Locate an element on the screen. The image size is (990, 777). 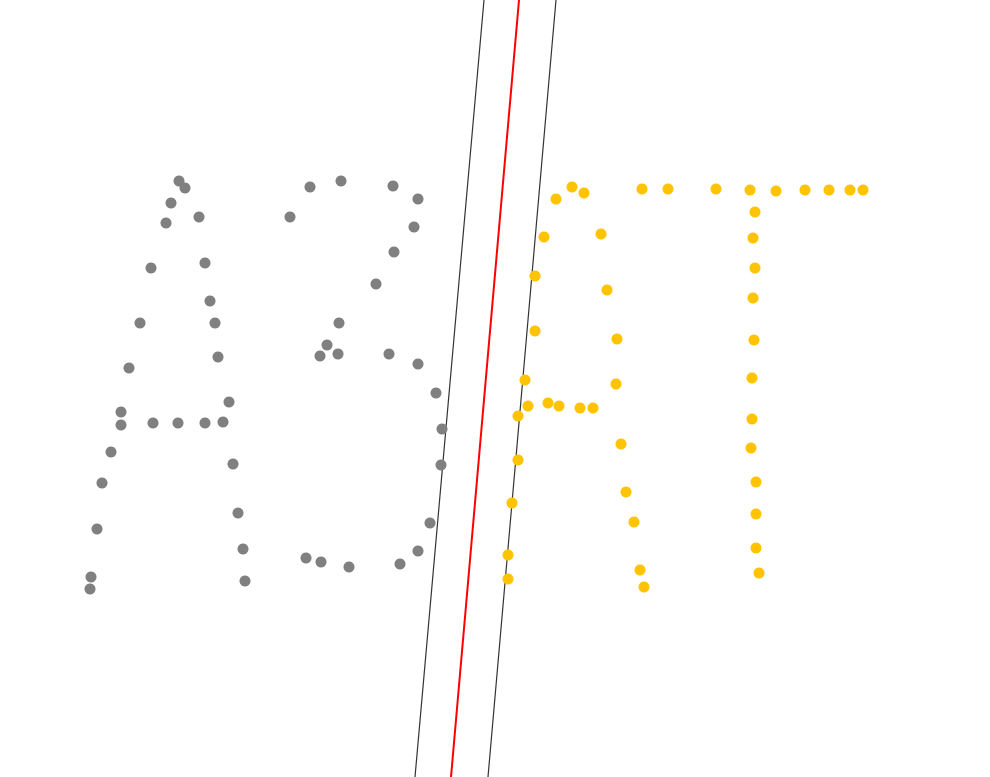
lines-layer is located at coordinates (485, 388).